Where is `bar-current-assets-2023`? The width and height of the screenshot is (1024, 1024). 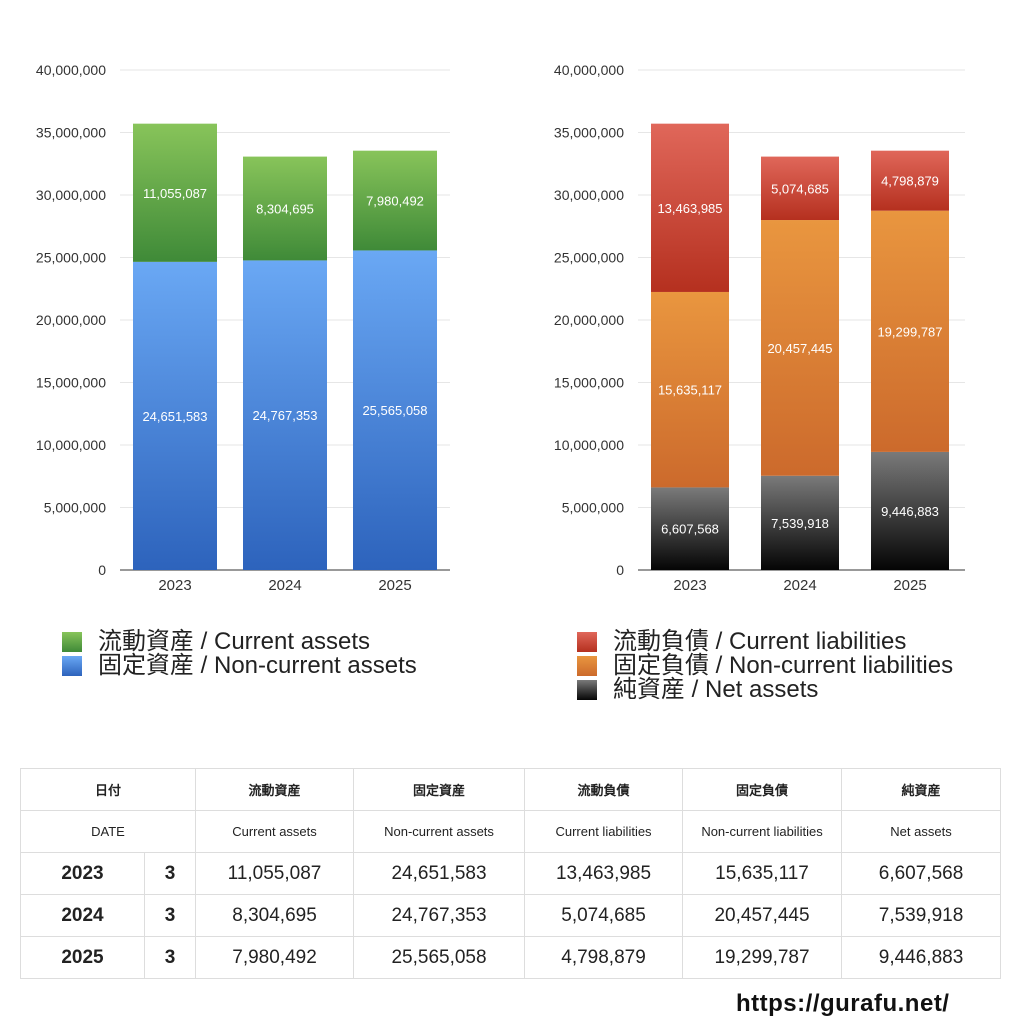
bar-current-assets-2023 is located at coordinates (175, 192).